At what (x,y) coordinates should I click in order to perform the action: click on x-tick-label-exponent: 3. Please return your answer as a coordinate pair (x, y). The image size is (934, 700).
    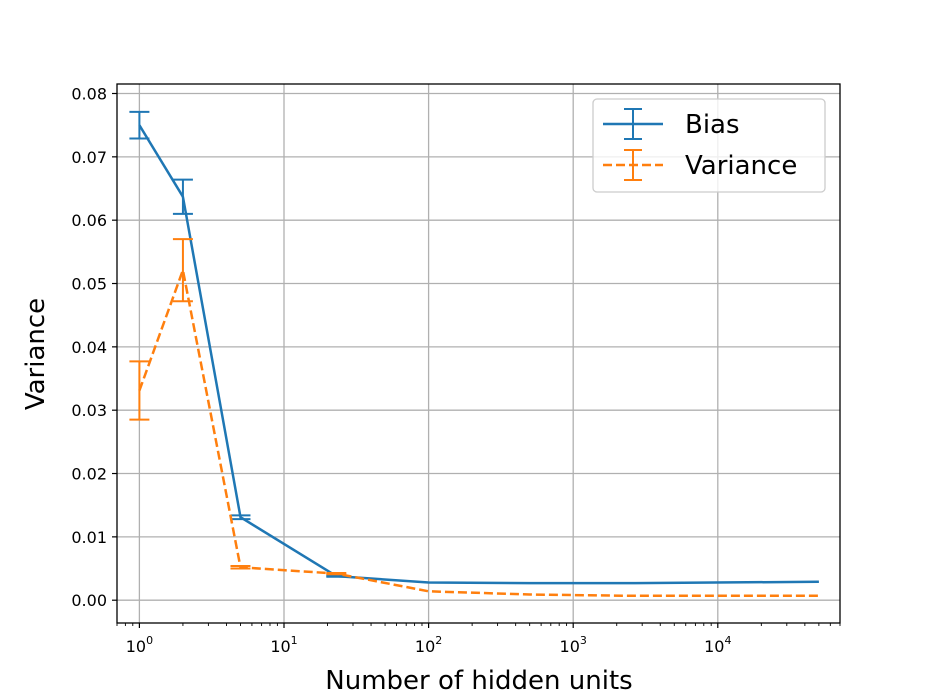
    Looking at the image, I should click on (583, 640).